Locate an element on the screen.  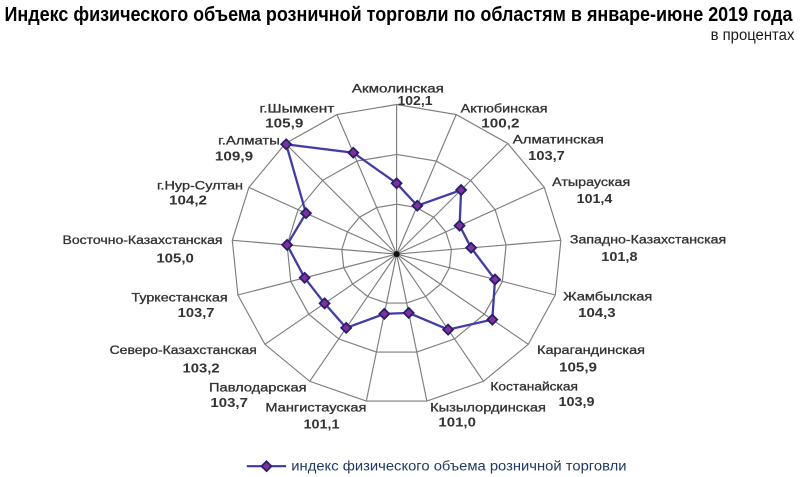
svg-text: г.Шымкент is located at coordinates (298, 109).